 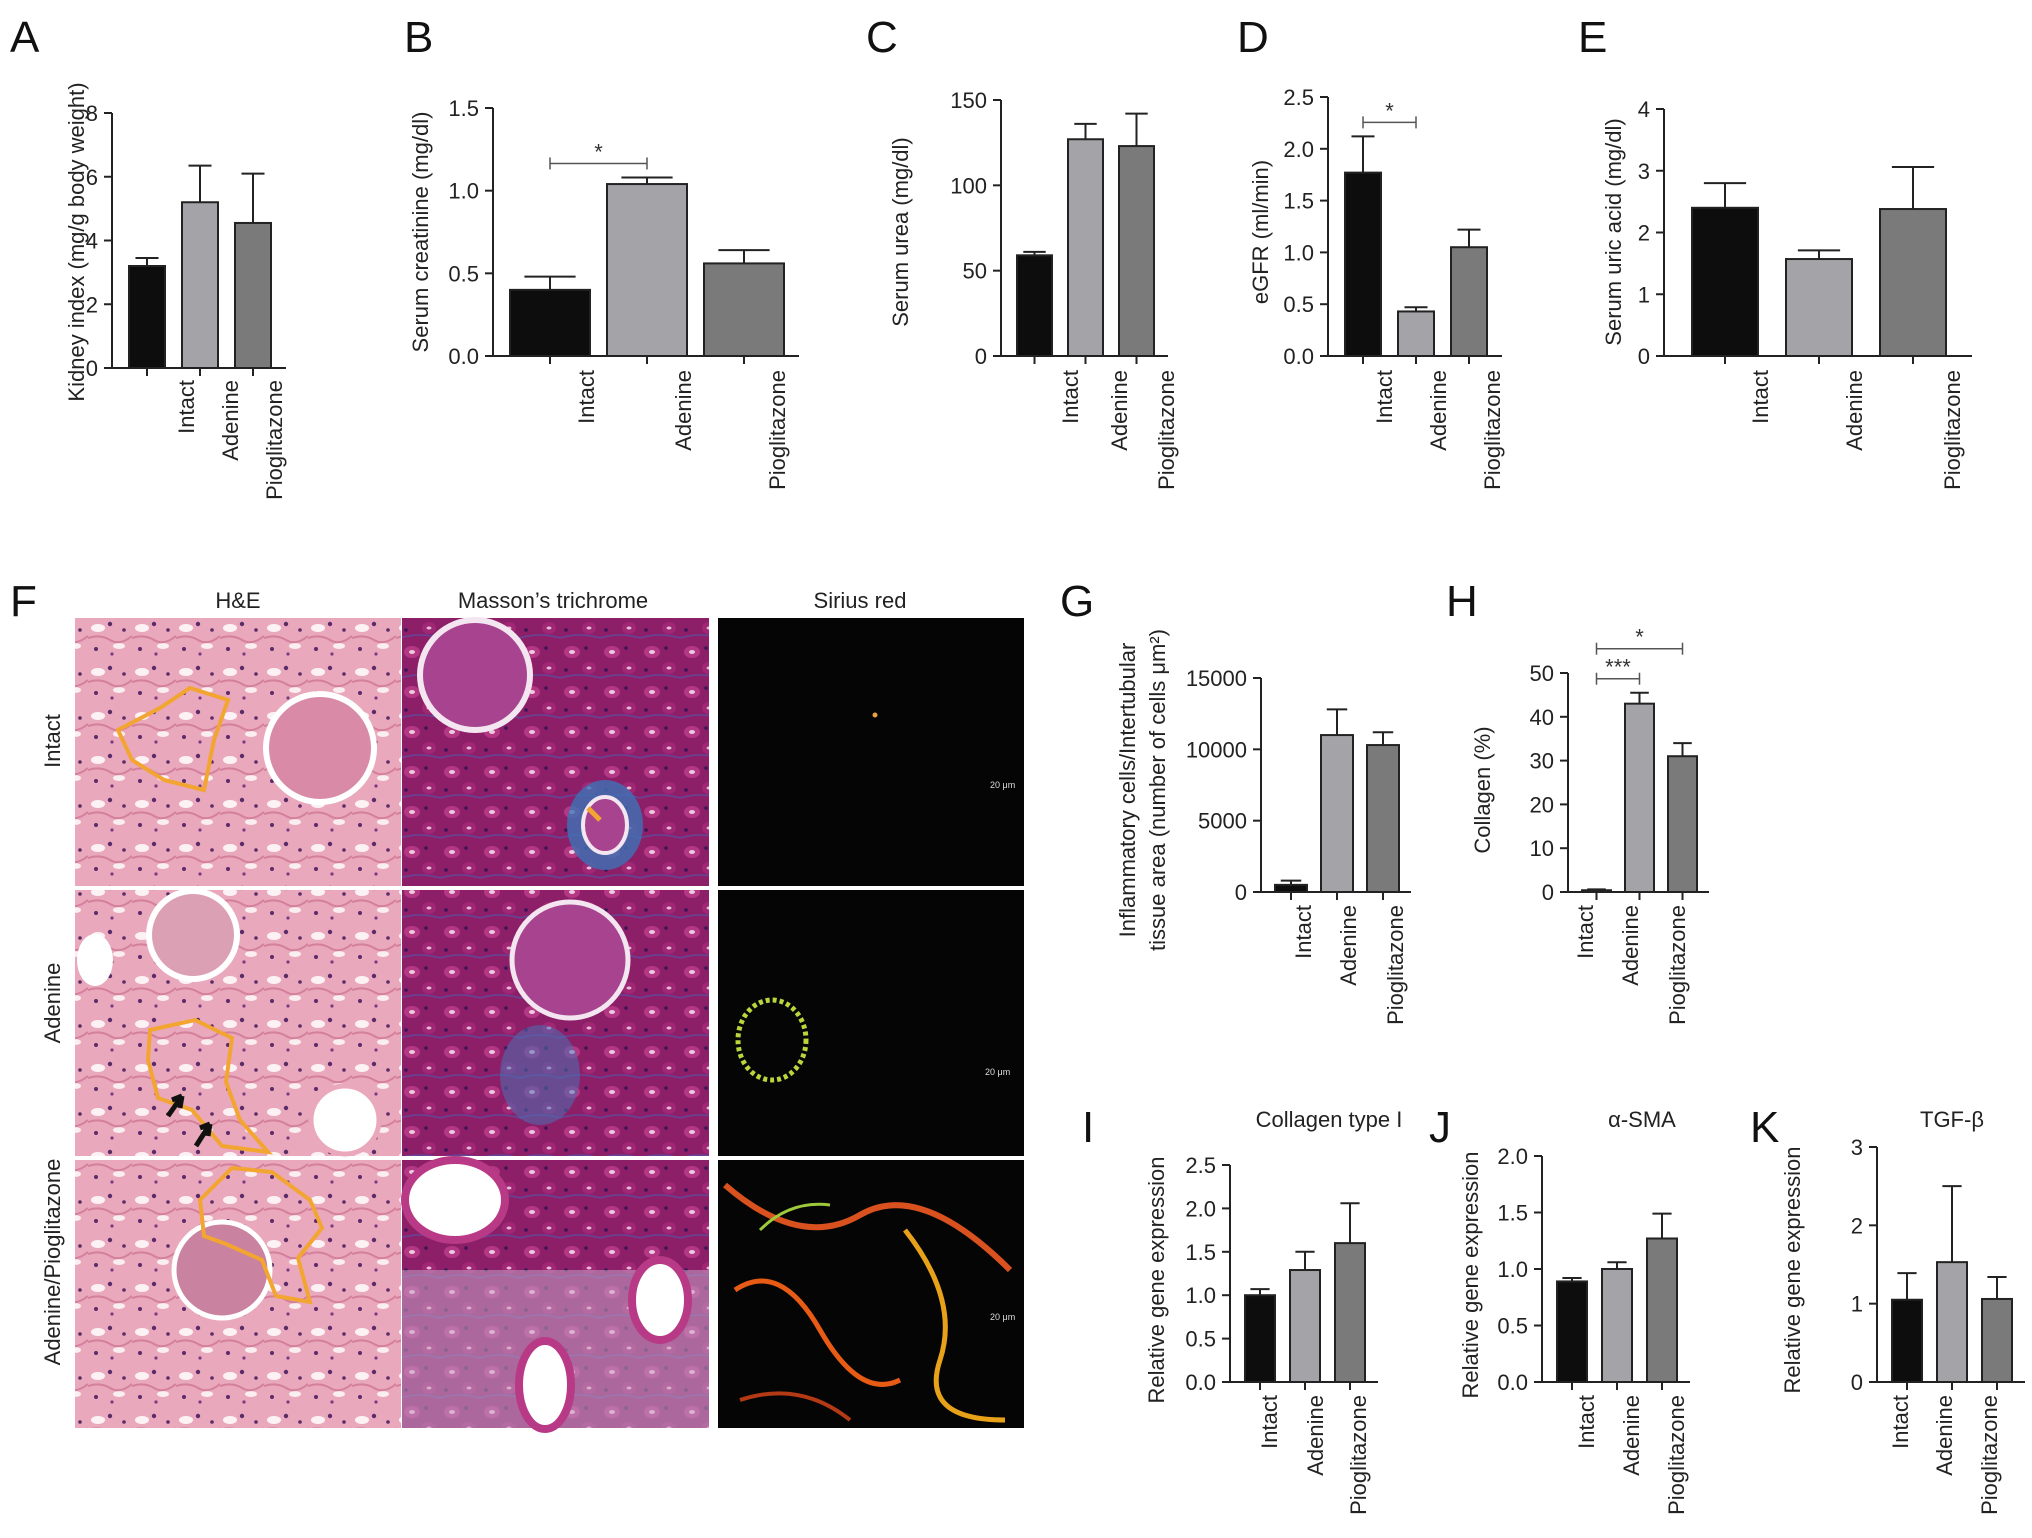 What do you see at coordinates (23, 601) in the screenshot?
I see `panel-f-label: F` at bounding box center [23, 601].